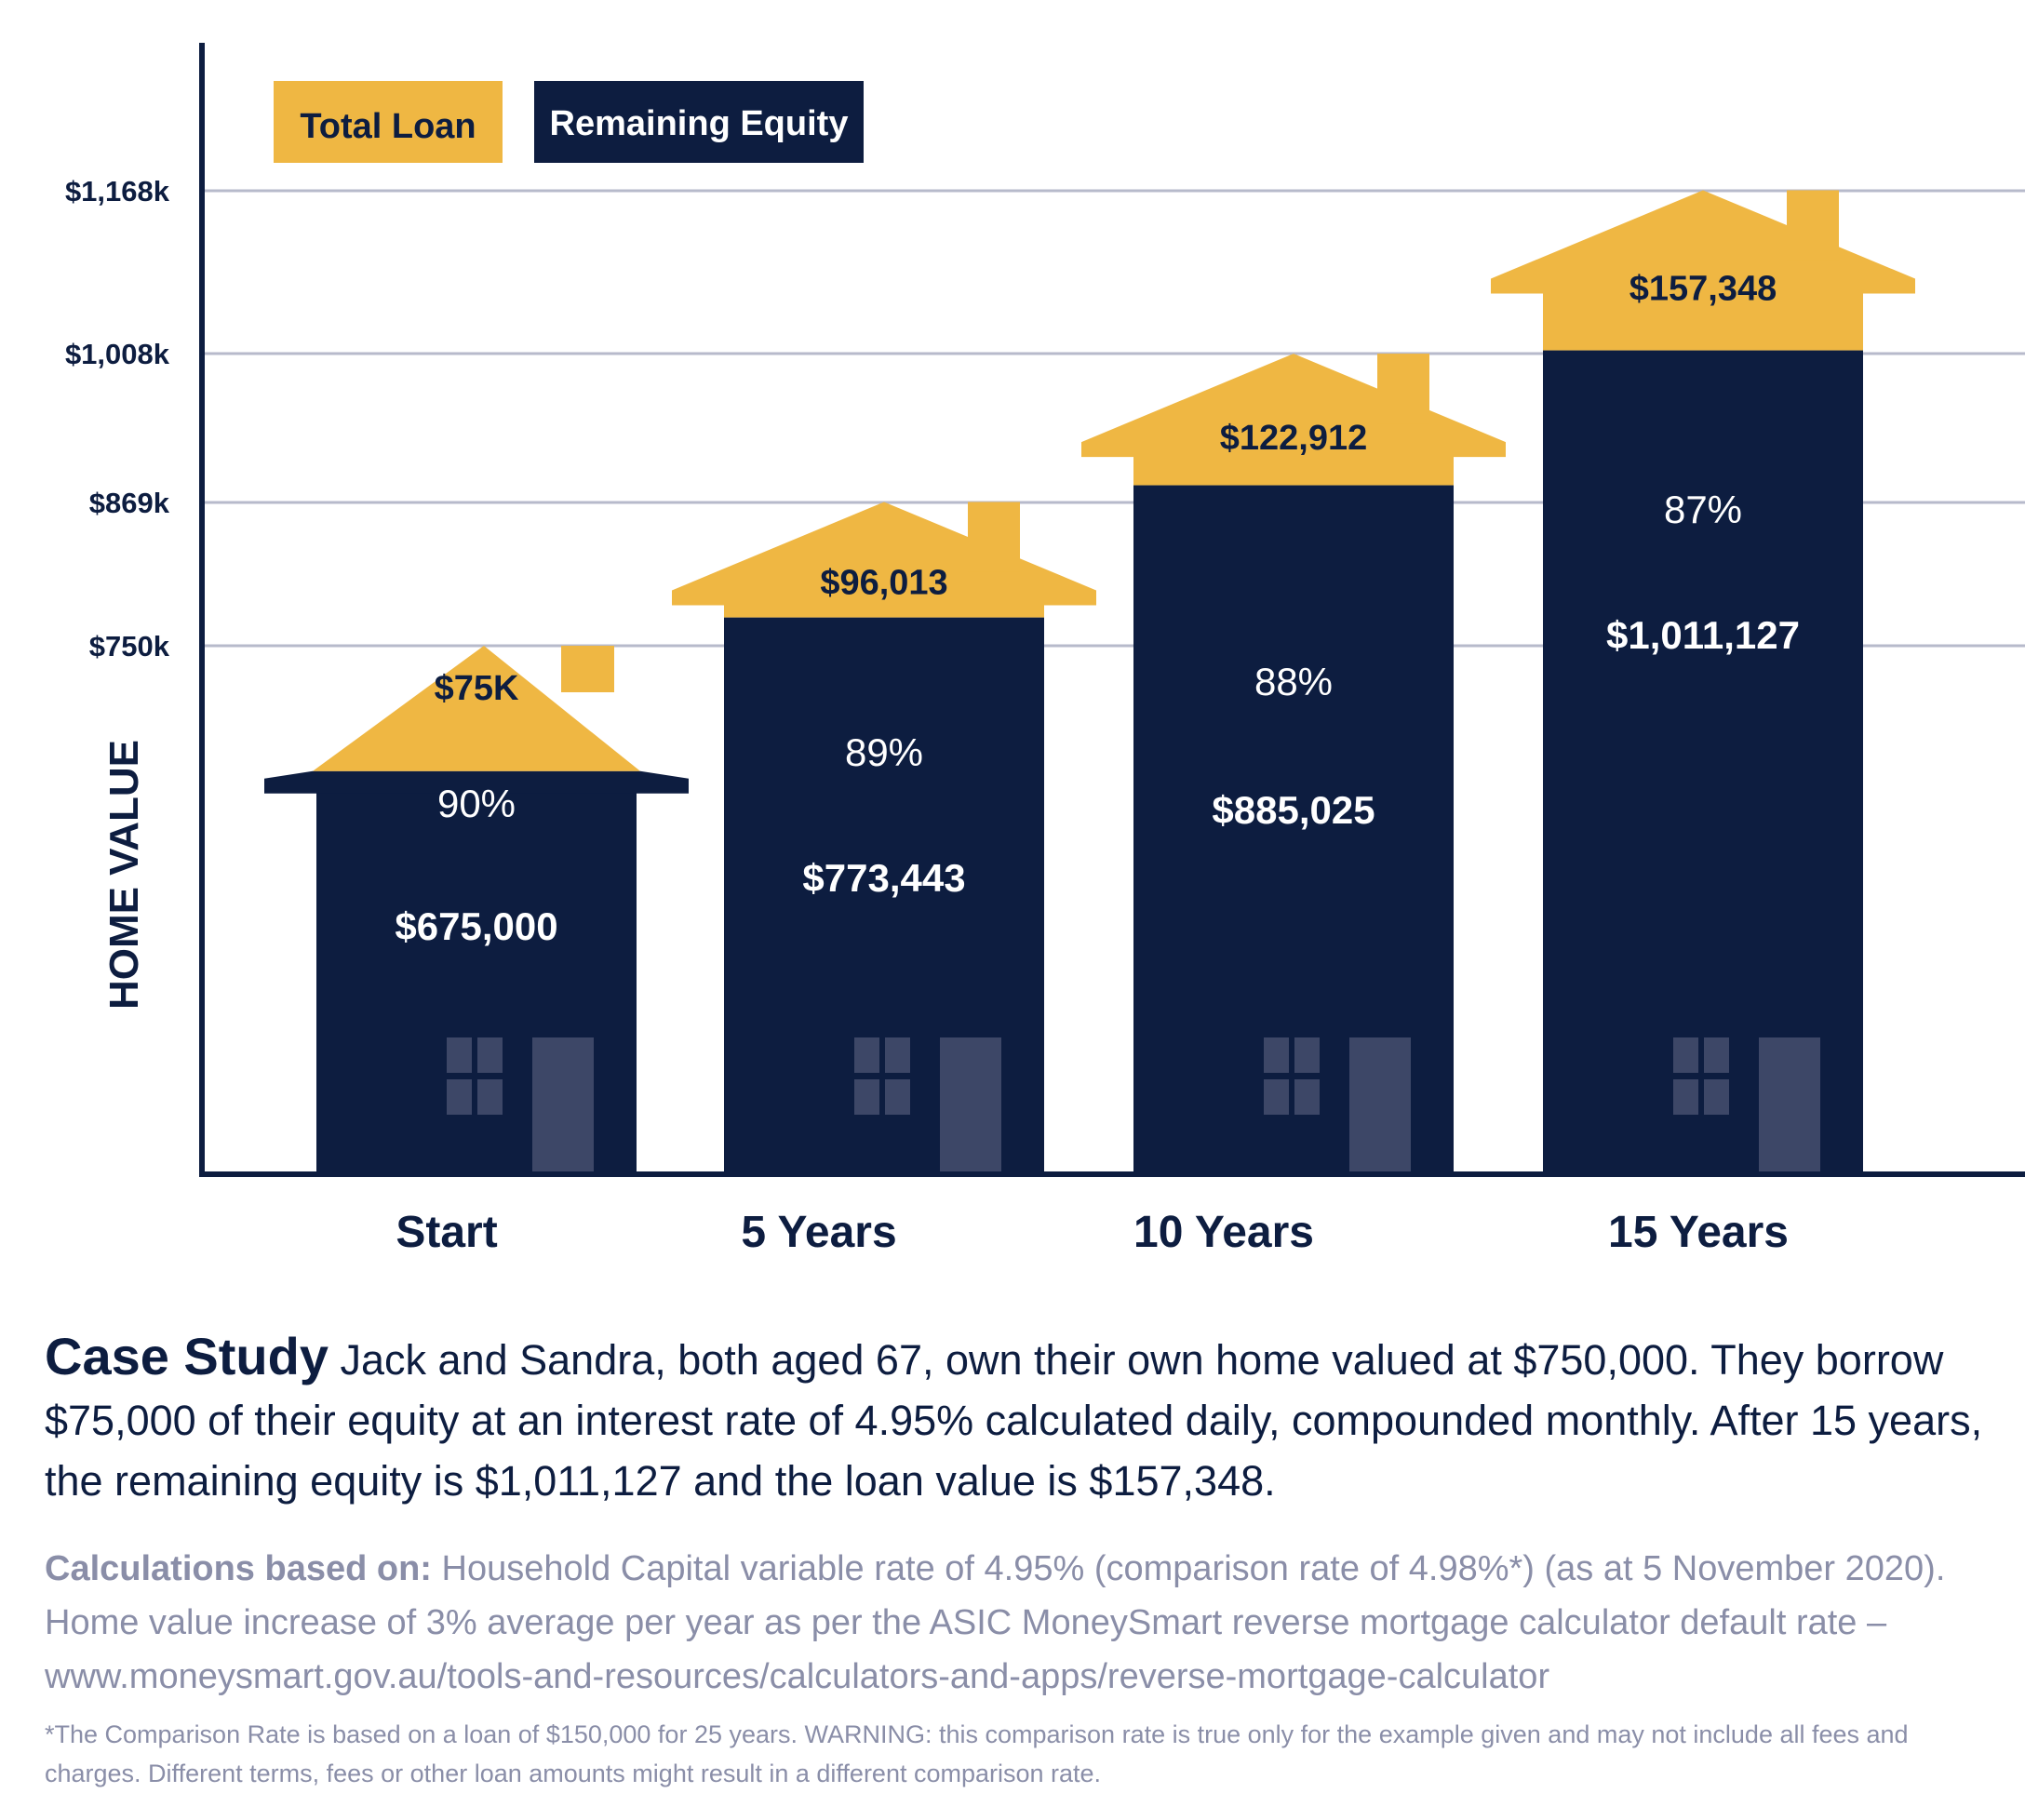 This screenshot has width=2025, height=1820. Describe the element at coordinates (117, 418) in the screenshot. I see `y-tick-labels: $750k $869k $1,008k $1,168k` at that location.